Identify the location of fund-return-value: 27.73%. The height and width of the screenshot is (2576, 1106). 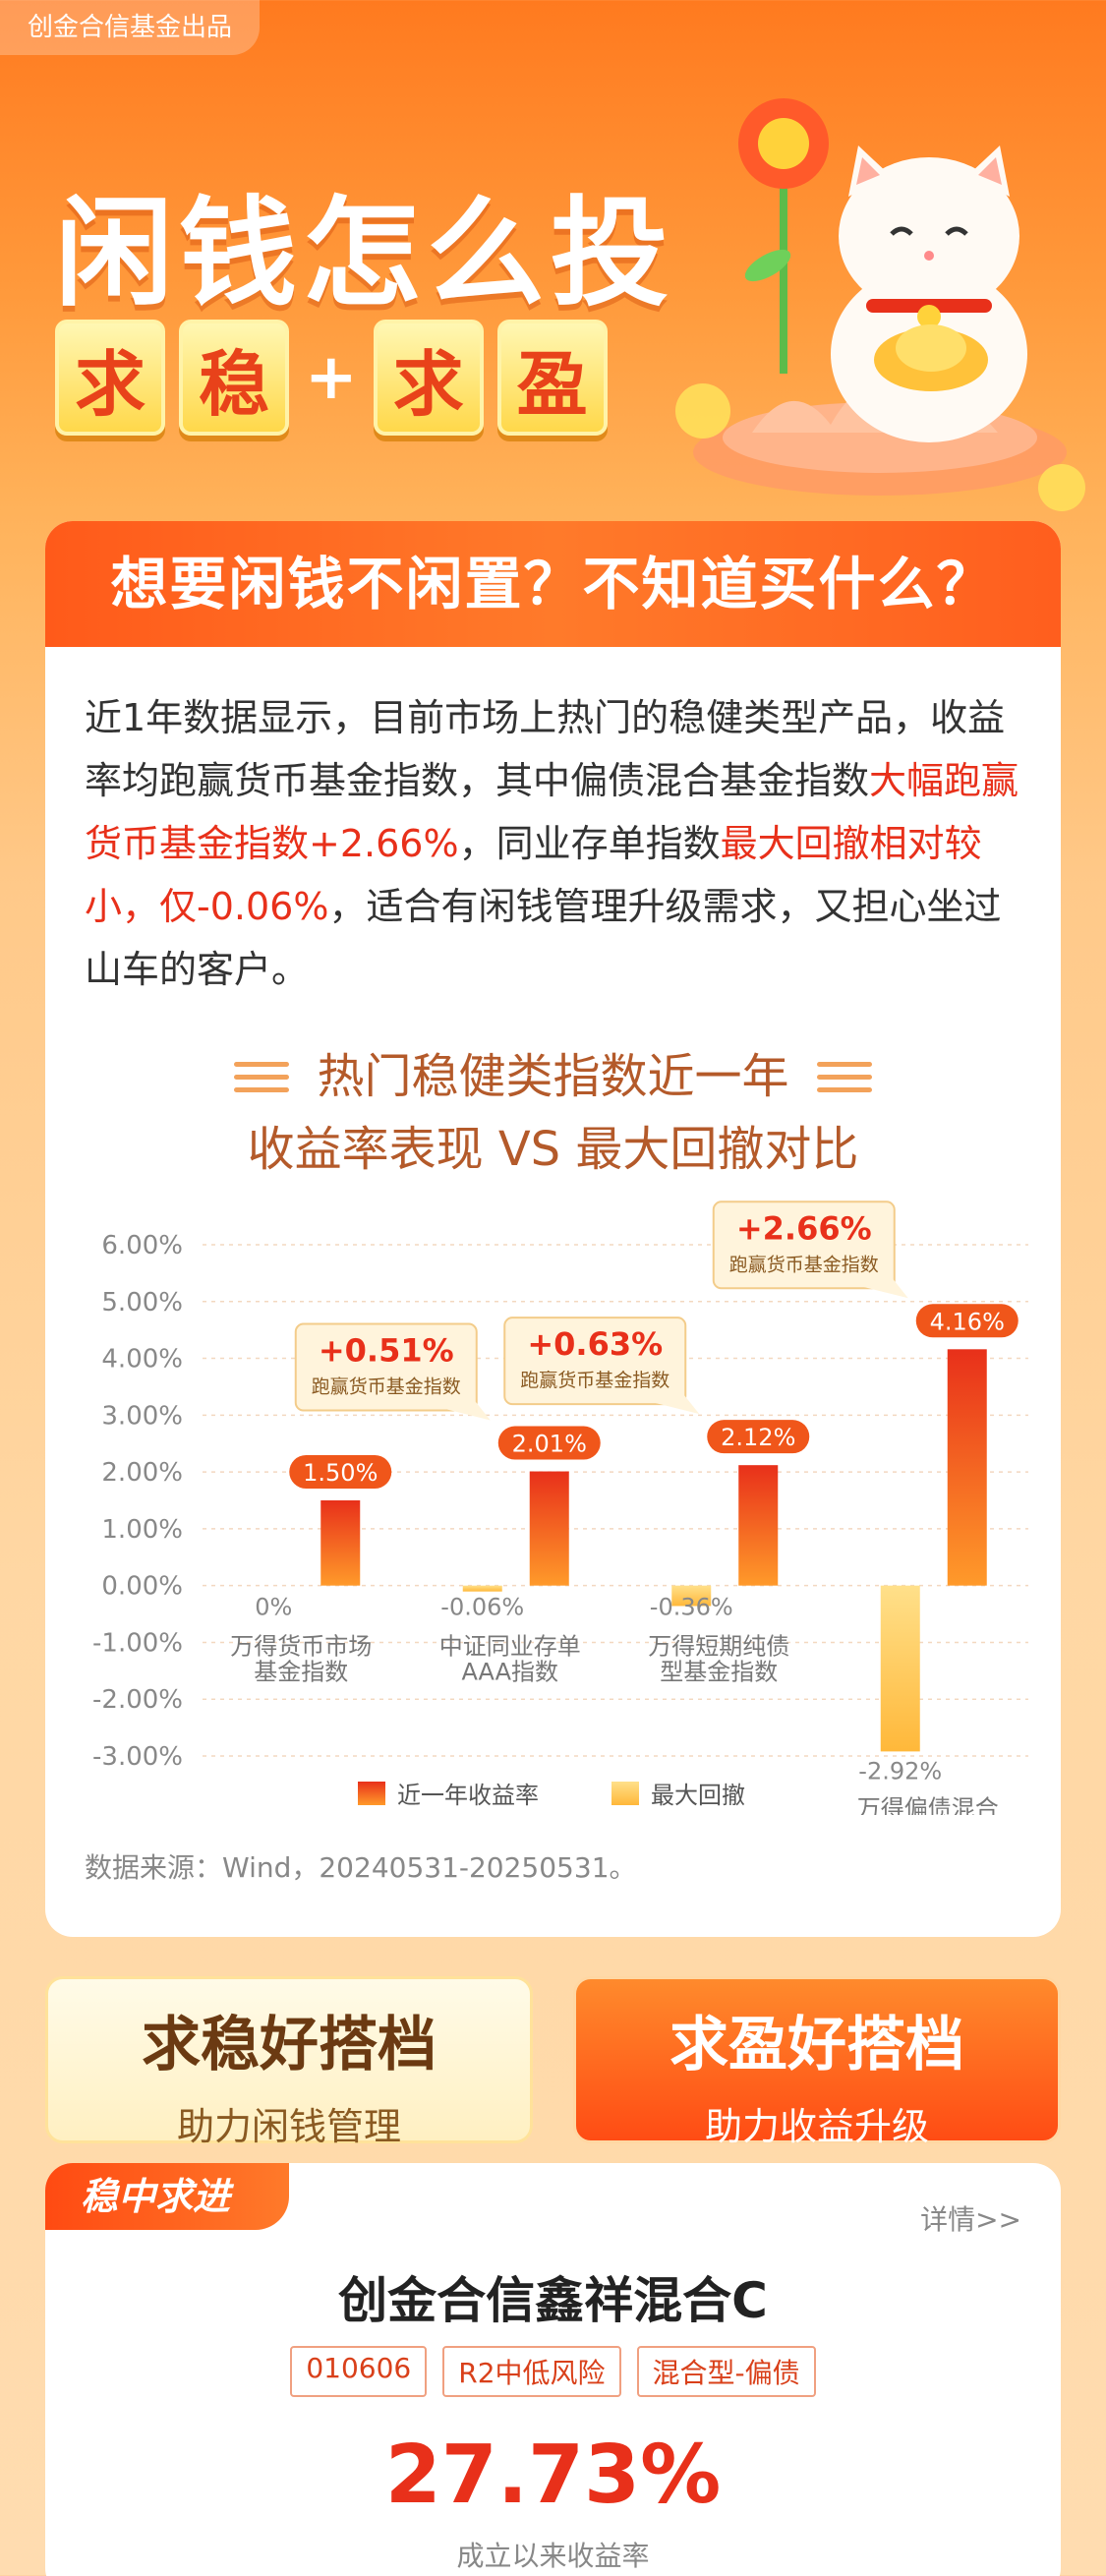
(553, 2475).